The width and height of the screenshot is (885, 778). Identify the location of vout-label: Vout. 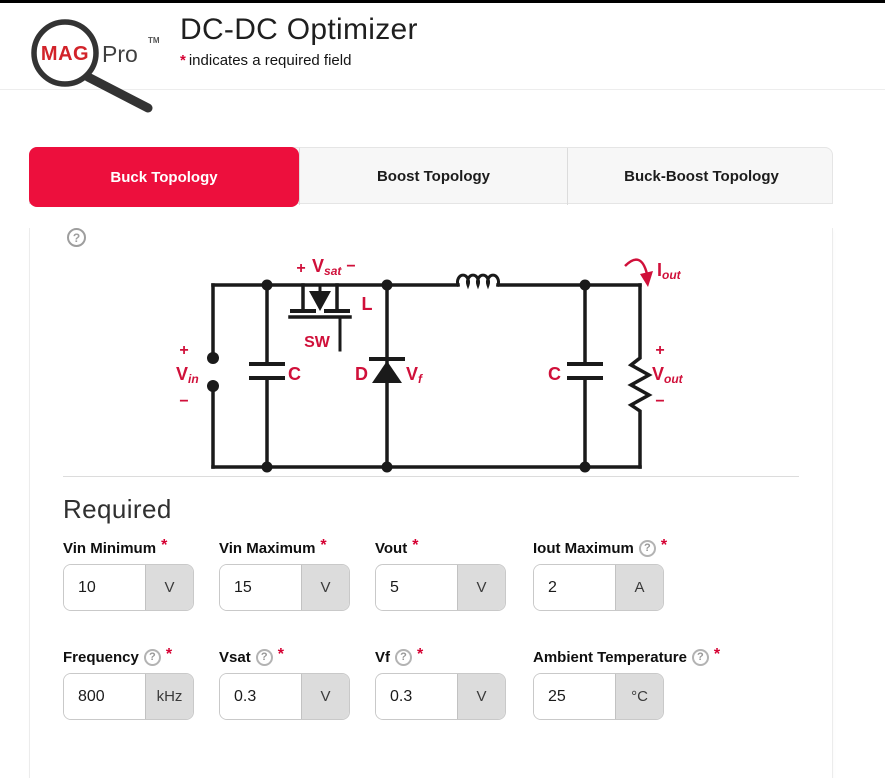
(391, 548).